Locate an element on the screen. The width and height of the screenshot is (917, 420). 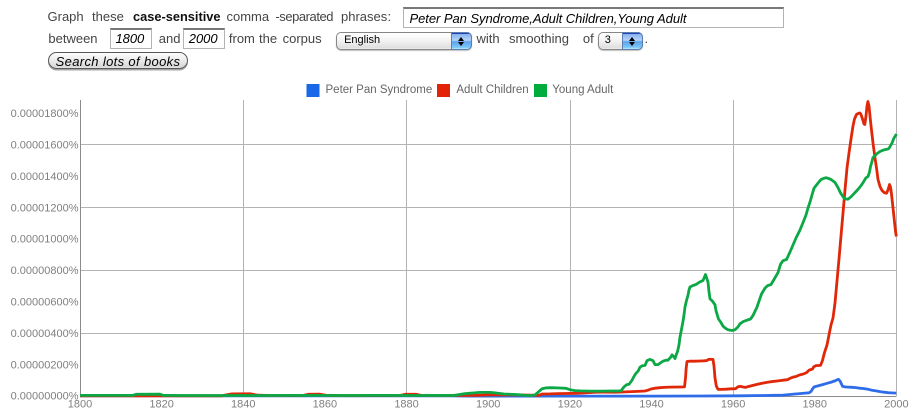
svg-text: Young Adult is located at coordinates (583, 90).